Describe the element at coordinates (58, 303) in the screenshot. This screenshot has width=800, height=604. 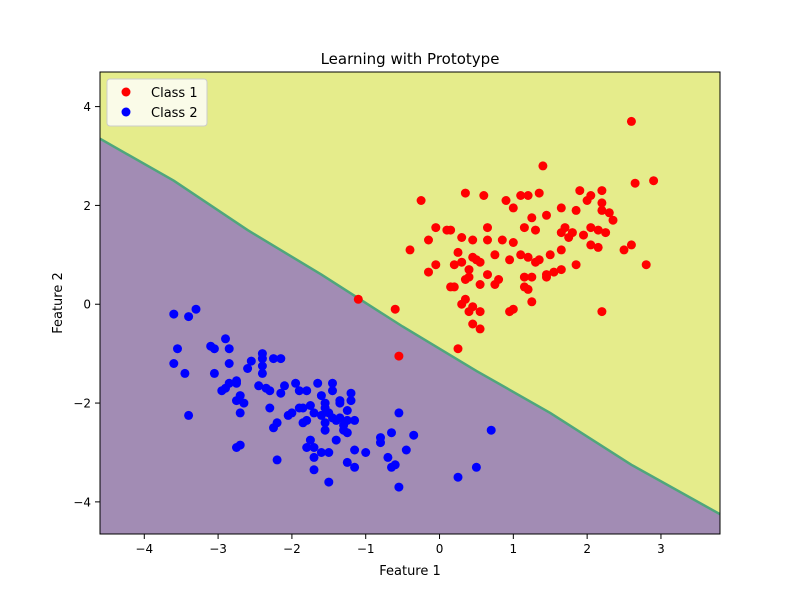
I see `y-axis-label: Feature 2` at that location.